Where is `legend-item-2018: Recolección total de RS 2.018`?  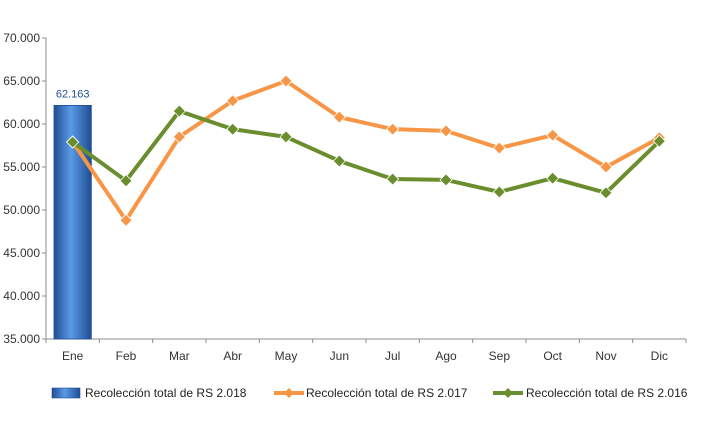
legend-item-2018: Recolección total de RS 2.018 is located at coordinates (149, 393).